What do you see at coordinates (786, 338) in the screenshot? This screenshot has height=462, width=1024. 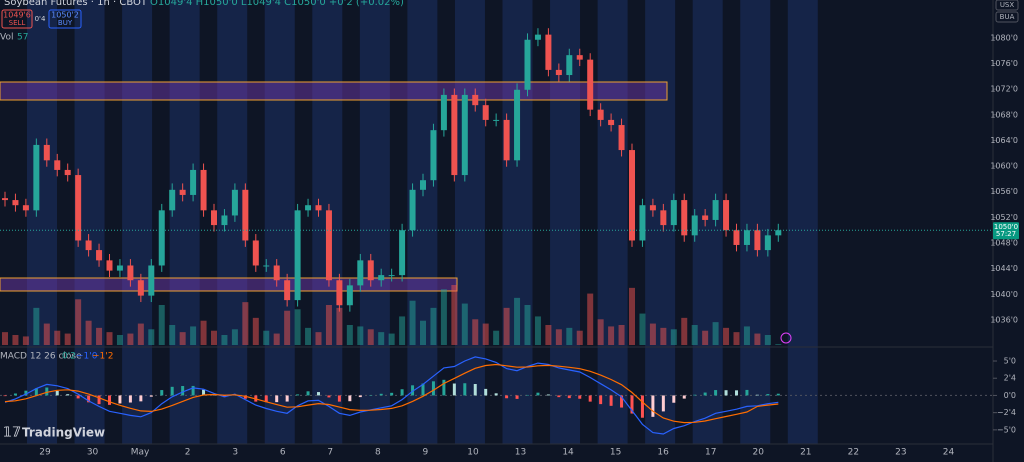 I see `alert-icon` at bounding box center [786, 338].